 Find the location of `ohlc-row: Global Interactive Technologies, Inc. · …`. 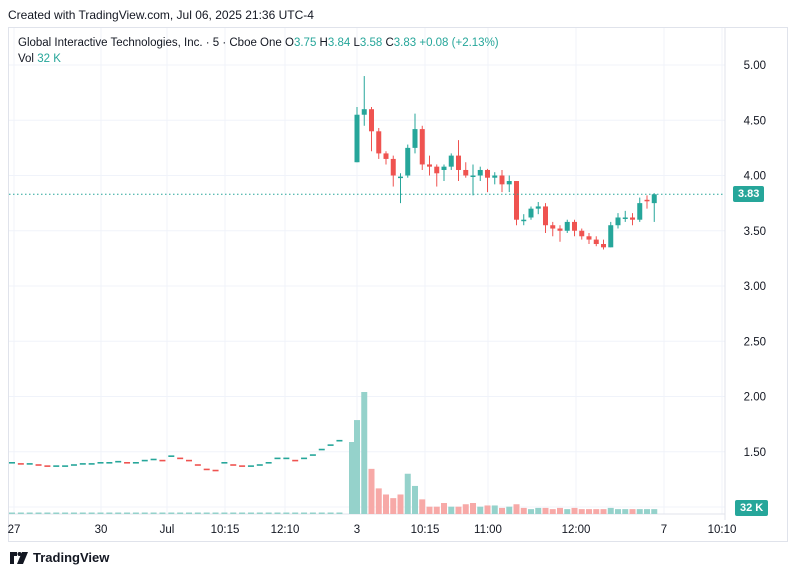

ohlc-row: Global Interactive Technologies, Inc. · … is located at coordinates (258, 43).